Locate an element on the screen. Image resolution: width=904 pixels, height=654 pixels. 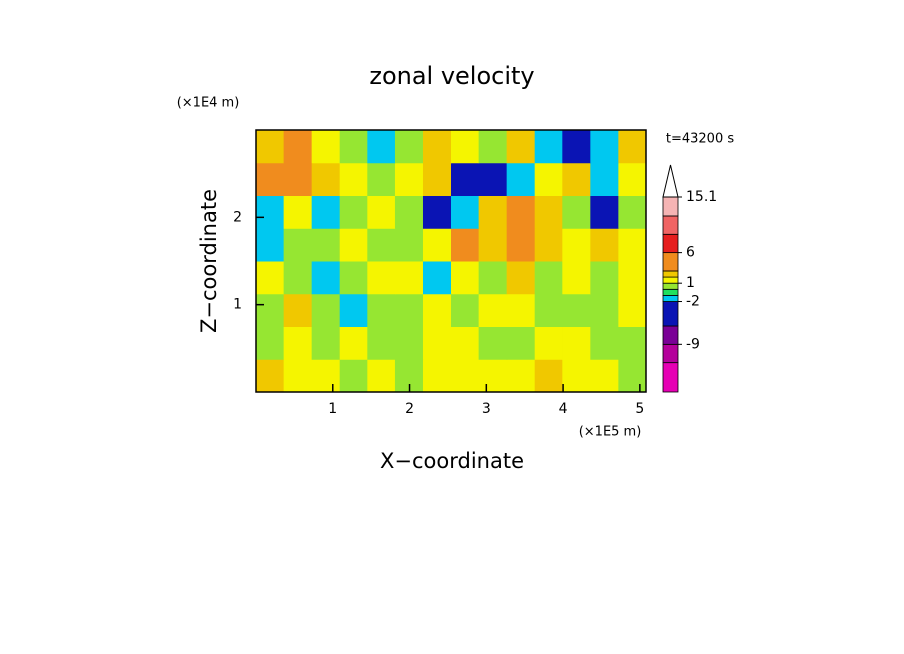
colorbar-tick-label: 1 is located at coordinates (690, 283).